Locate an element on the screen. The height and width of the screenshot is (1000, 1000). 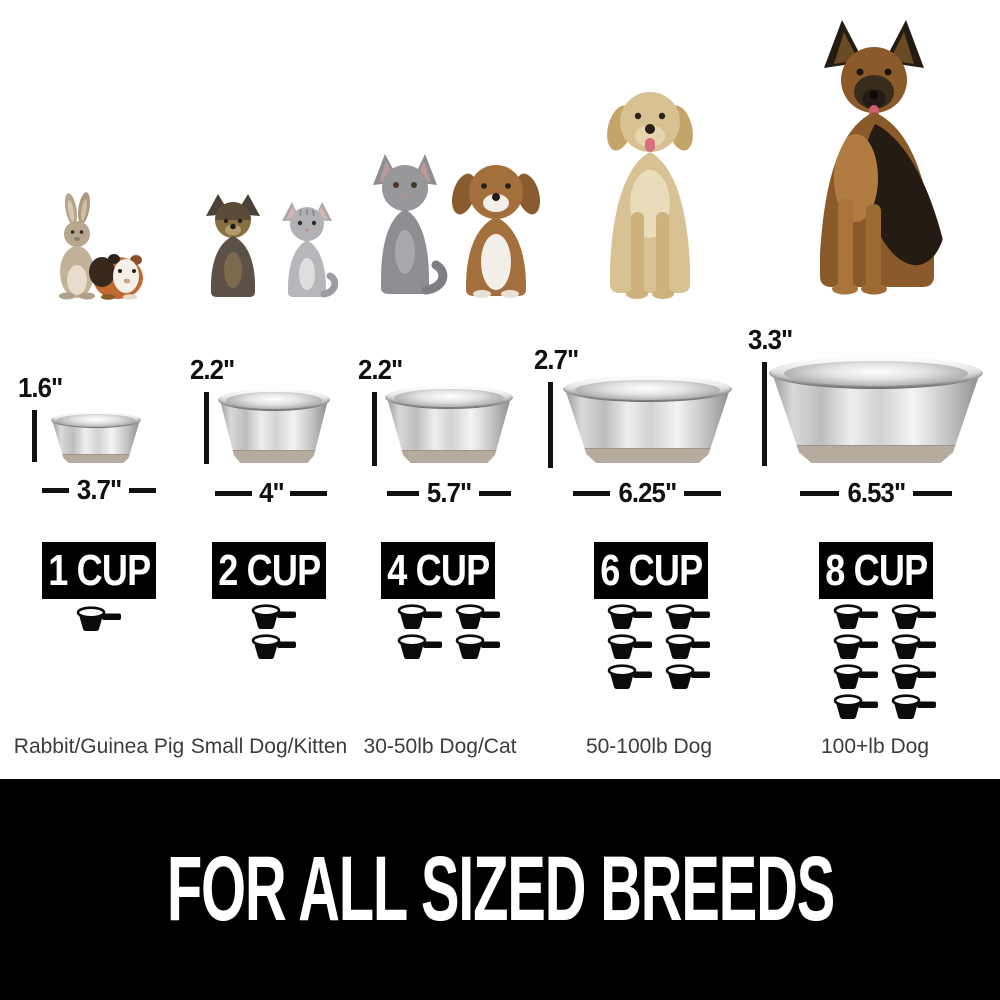
cup-badge: 8 CUP is located at coordinates (876, 570).